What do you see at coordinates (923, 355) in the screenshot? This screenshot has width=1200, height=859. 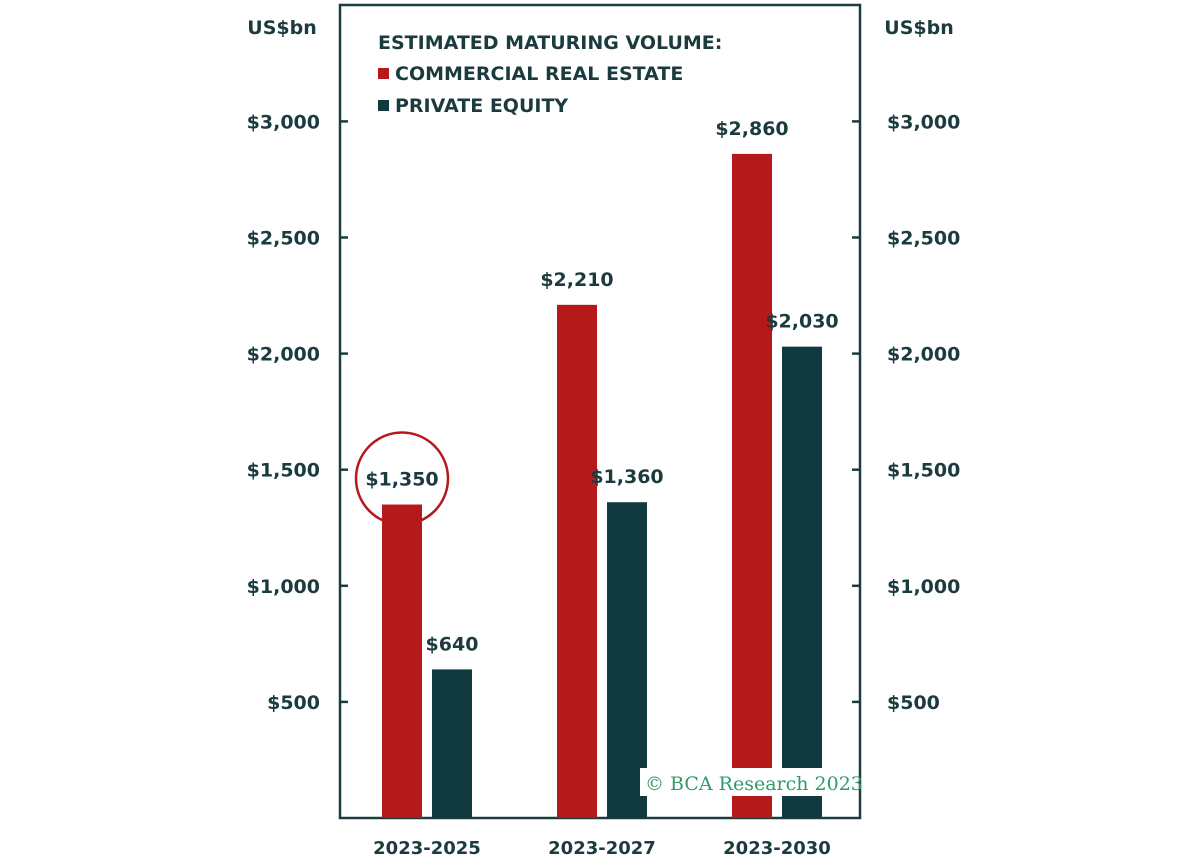 I see `right-tick-label: $2,000` at bounding box center [923, 355].